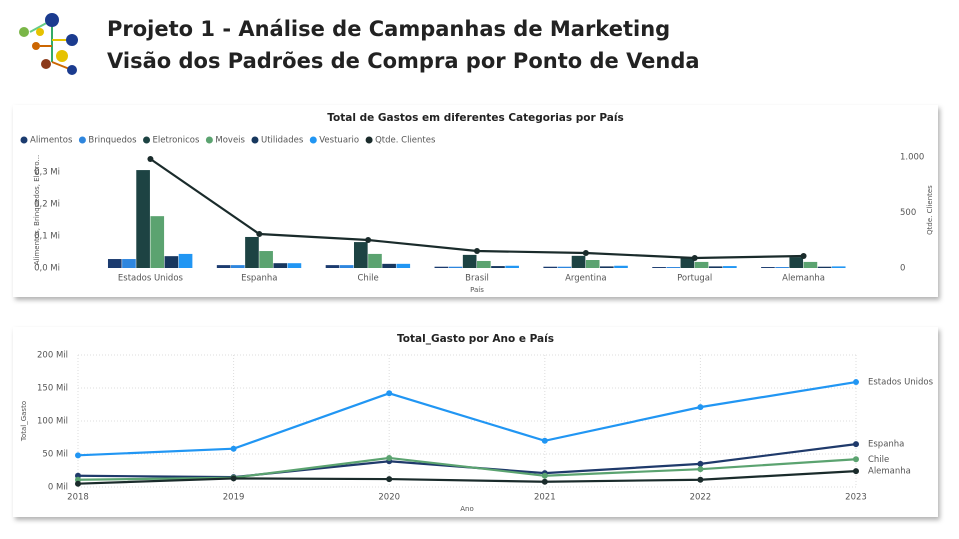 This screenshot has height=539, width=959. Describe the element at coordinates (52, 422) in the screenshot. I see `y-tick-label: 100 Mil` at that location.